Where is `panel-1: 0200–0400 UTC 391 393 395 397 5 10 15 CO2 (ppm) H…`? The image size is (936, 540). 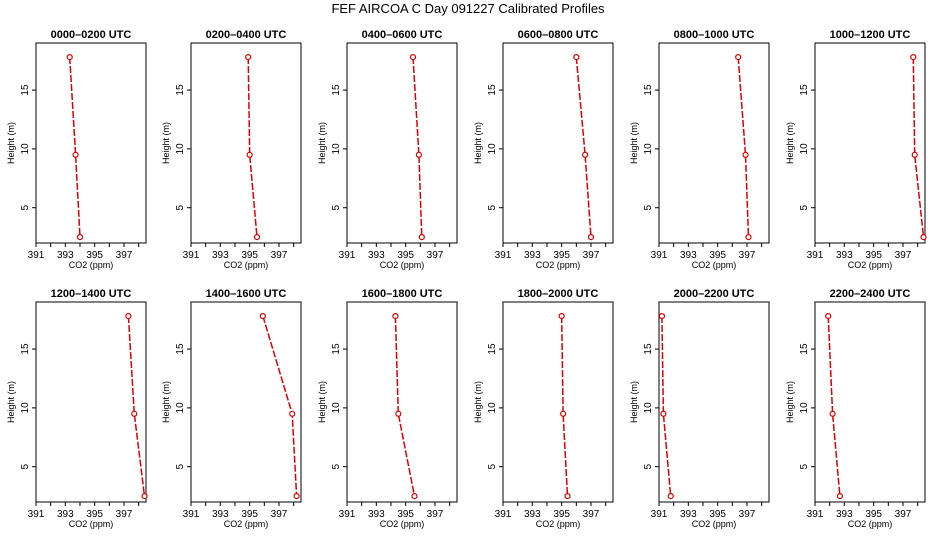 panel-1: 0200–0400 UTC 391 393 395 397 5 10 15 CO2 (ppm) H… is located at coordinates (231, 149).